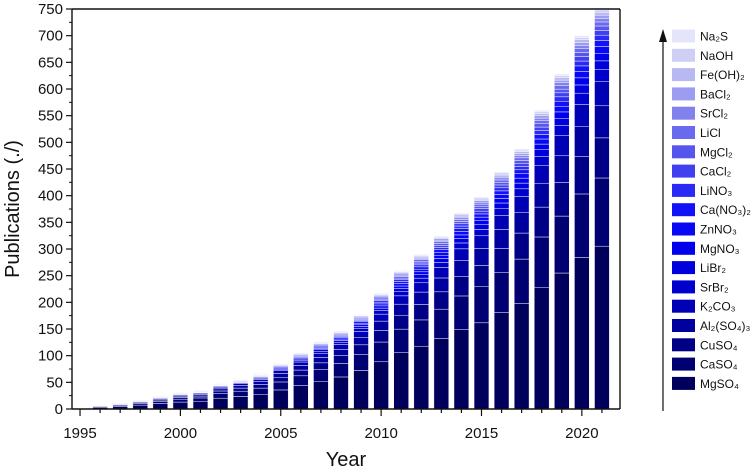 The image size is (754, 473). I want to click on bar-2017, so click(521, 279).